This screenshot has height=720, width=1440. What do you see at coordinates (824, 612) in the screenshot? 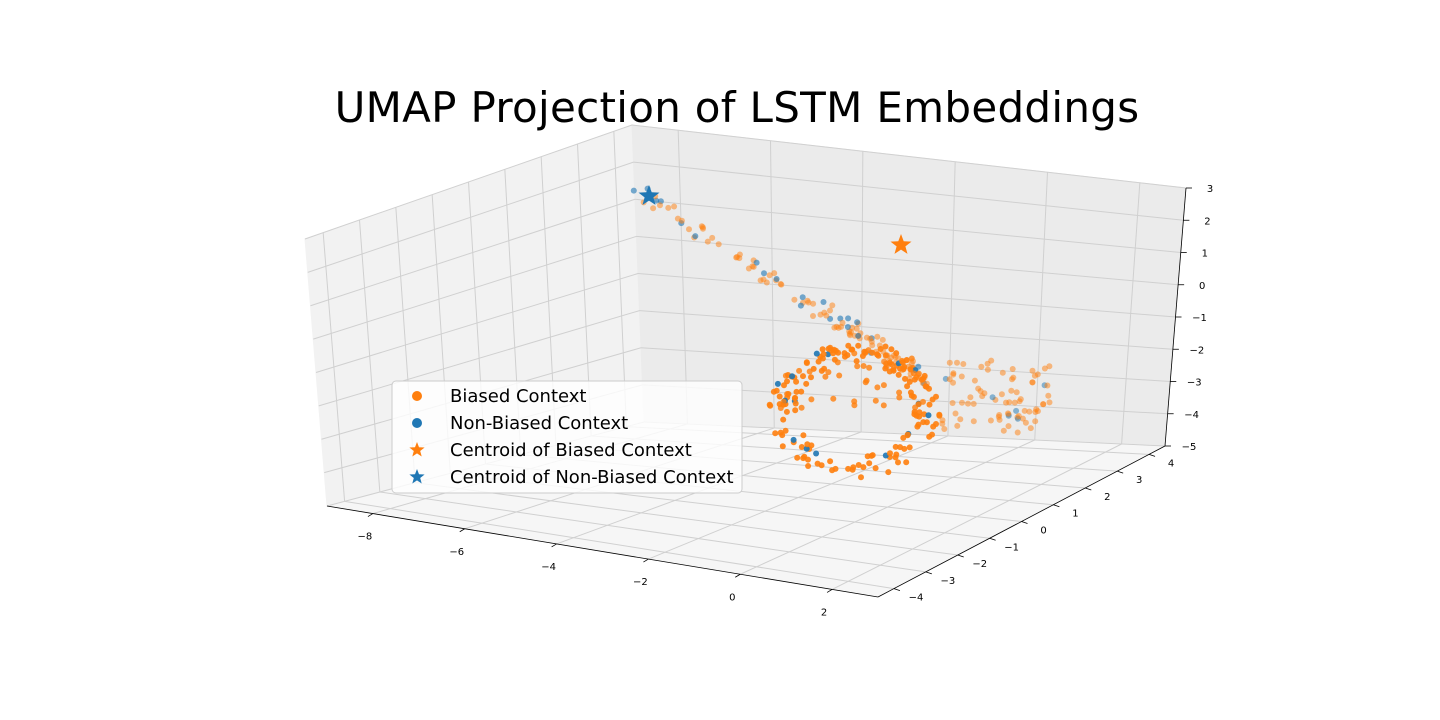
I see `x-tick-label: 2` at bounding box center [824, 612].